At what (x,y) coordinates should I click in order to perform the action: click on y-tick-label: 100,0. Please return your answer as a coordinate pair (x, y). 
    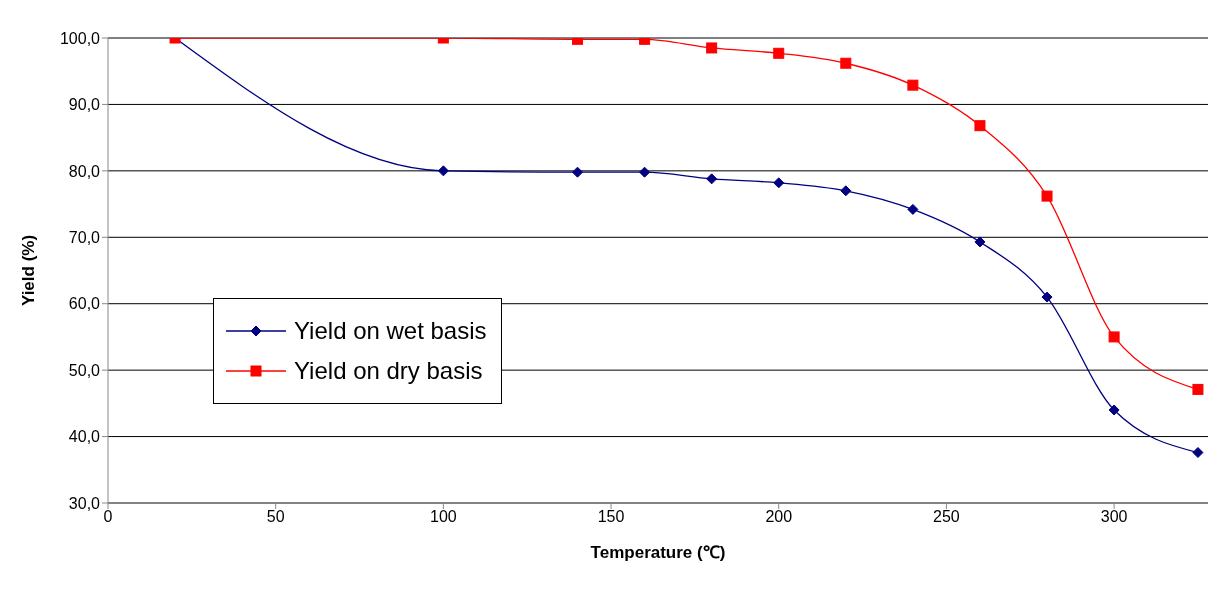
    Looking at the image, I should click on (80, 38).